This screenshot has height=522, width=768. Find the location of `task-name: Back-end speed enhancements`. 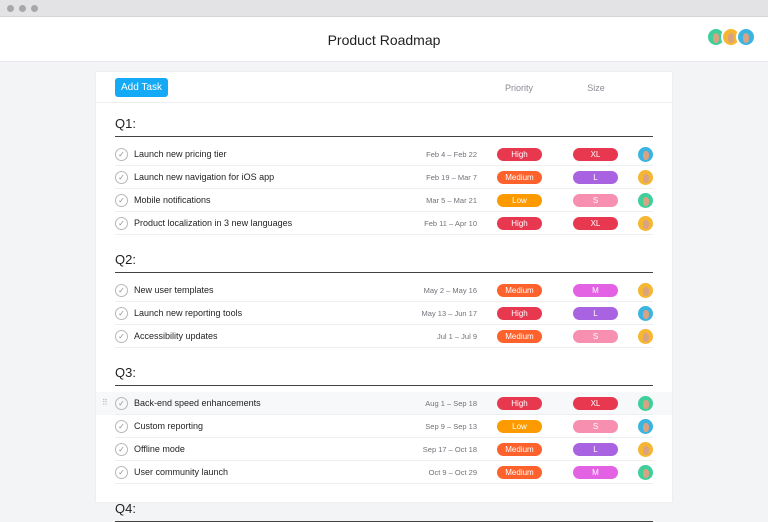

task-name: Back-end speed enhancements is located at coordinates (197, 403).